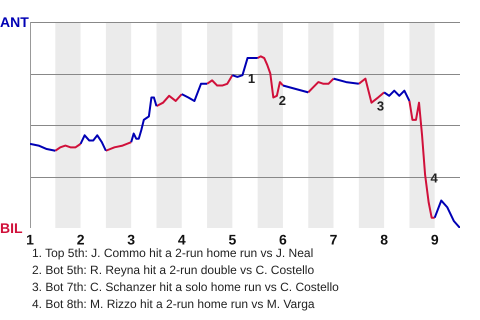 This screenshot has height=320, width=480. Describe the element at coordinates (252, 78) in the screenshot. I see `annotation: 1` at that location.